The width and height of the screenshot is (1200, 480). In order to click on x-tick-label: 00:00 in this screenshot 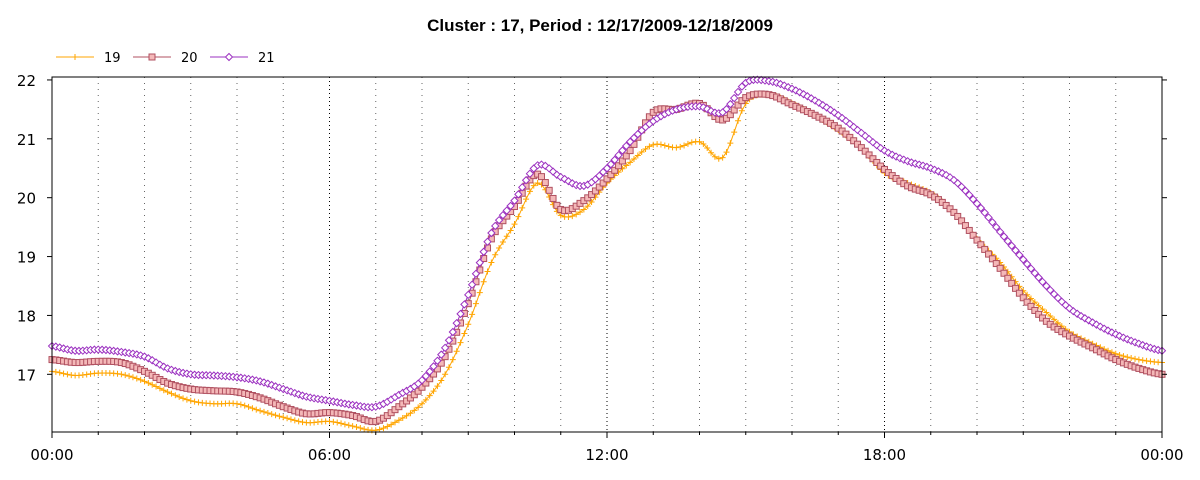, I will do `click(51, 455)`.